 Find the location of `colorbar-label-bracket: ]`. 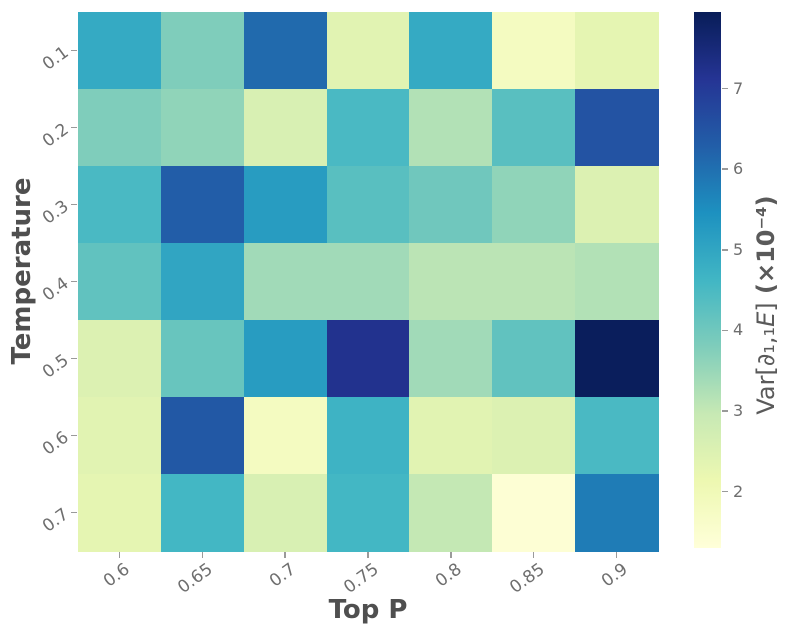

colorbar-label-bracket: ] is located at coordinates (766, 307).